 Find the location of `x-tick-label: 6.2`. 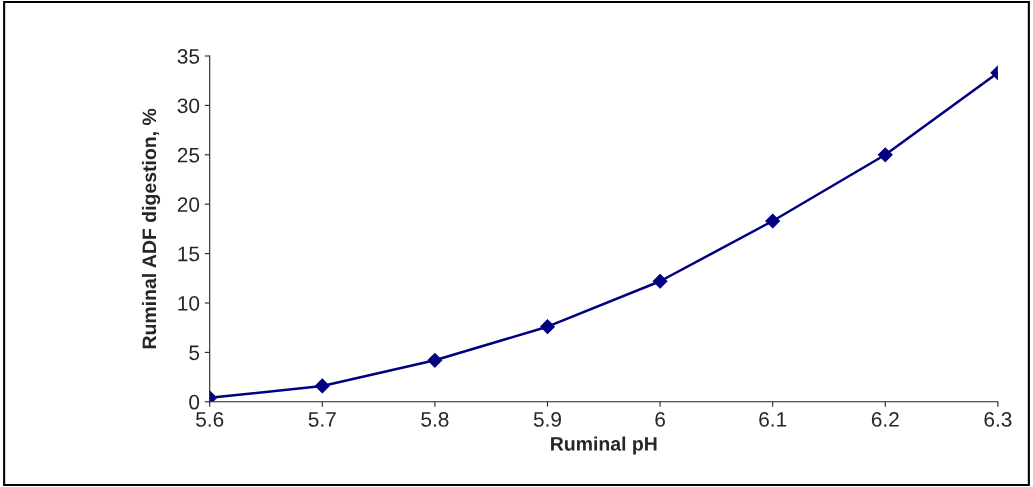

x-tick-label: 6.2 is located at coordinates (885, 419).